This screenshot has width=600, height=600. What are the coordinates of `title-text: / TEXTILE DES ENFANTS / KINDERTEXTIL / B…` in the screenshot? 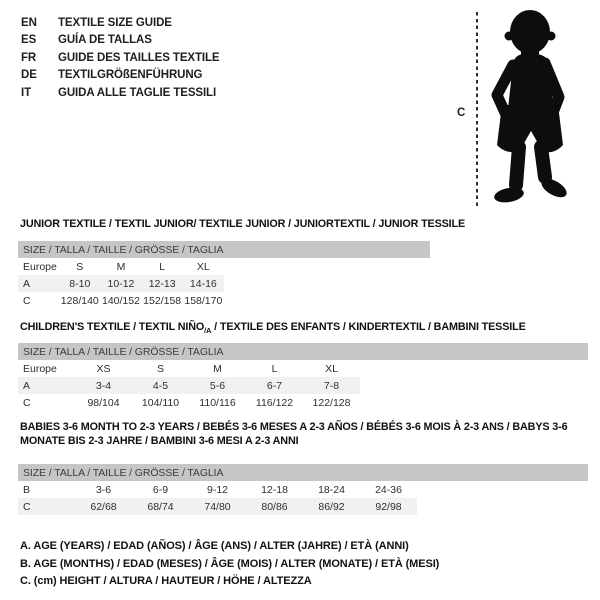 It's located at (368, 327).